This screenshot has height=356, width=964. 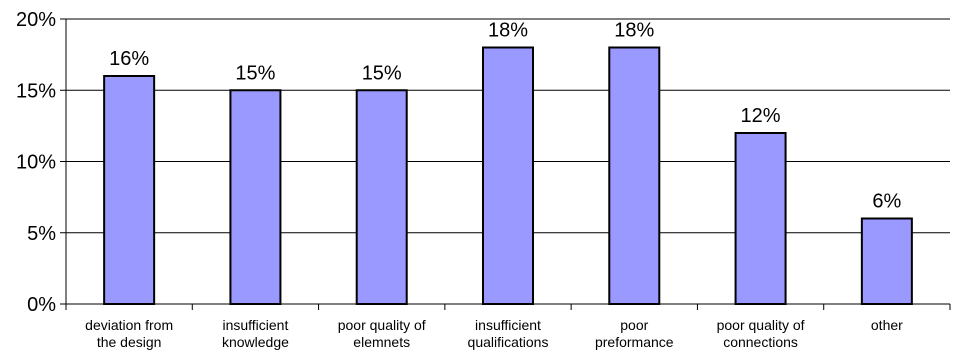 What do you see at coordinates (634, 325) in the screenshot?
I see `x-tick-label-line: poor` at bounding box center [634, 325].